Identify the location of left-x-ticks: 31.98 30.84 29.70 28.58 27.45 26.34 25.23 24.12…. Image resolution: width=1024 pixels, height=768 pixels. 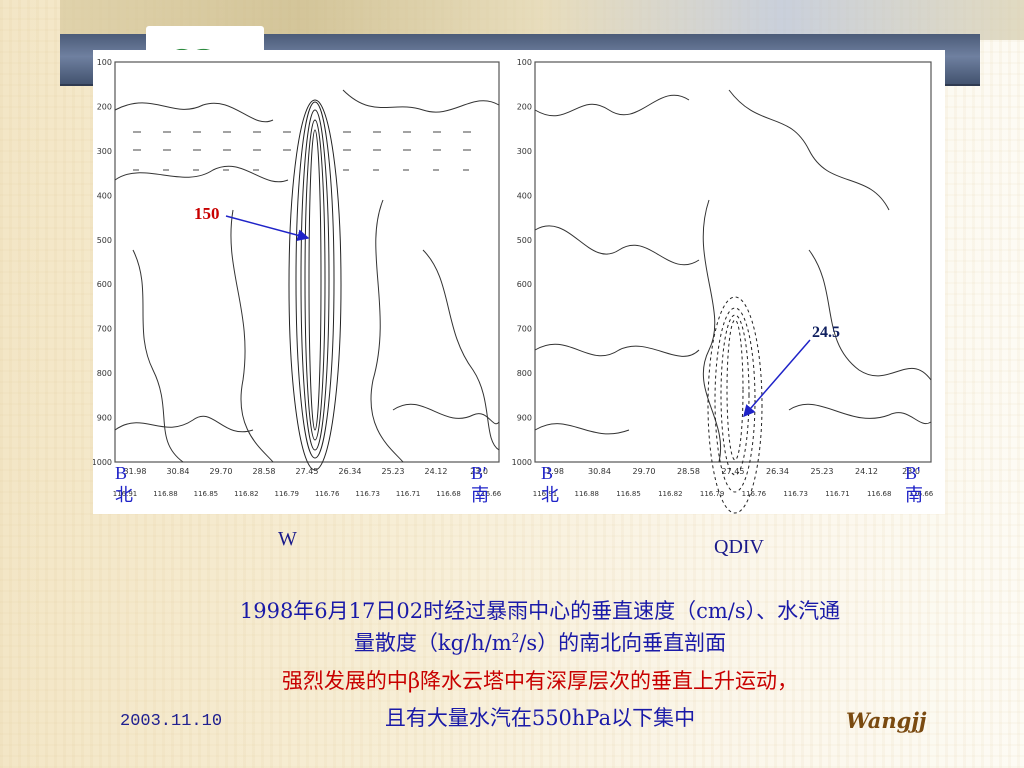
(307, 482).